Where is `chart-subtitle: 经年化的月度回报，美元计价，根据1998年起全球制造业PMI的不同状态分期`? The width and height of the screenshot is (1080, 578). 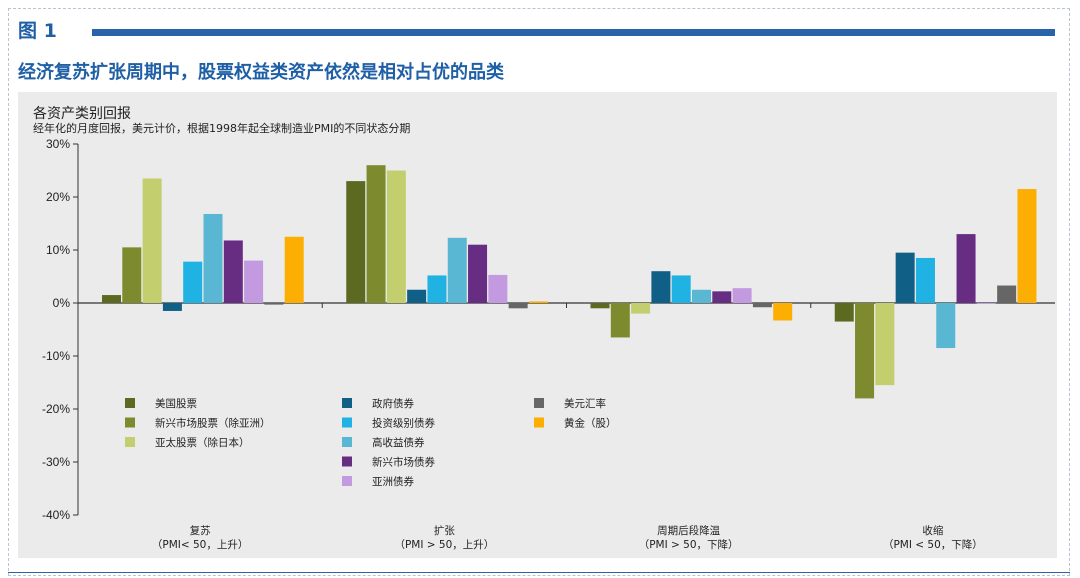
chart-subtitle: 经年化的月度回报，美元计价，根据1998年起全球制造业PMI的不同状态分期 is located at coordinates (222, 128).